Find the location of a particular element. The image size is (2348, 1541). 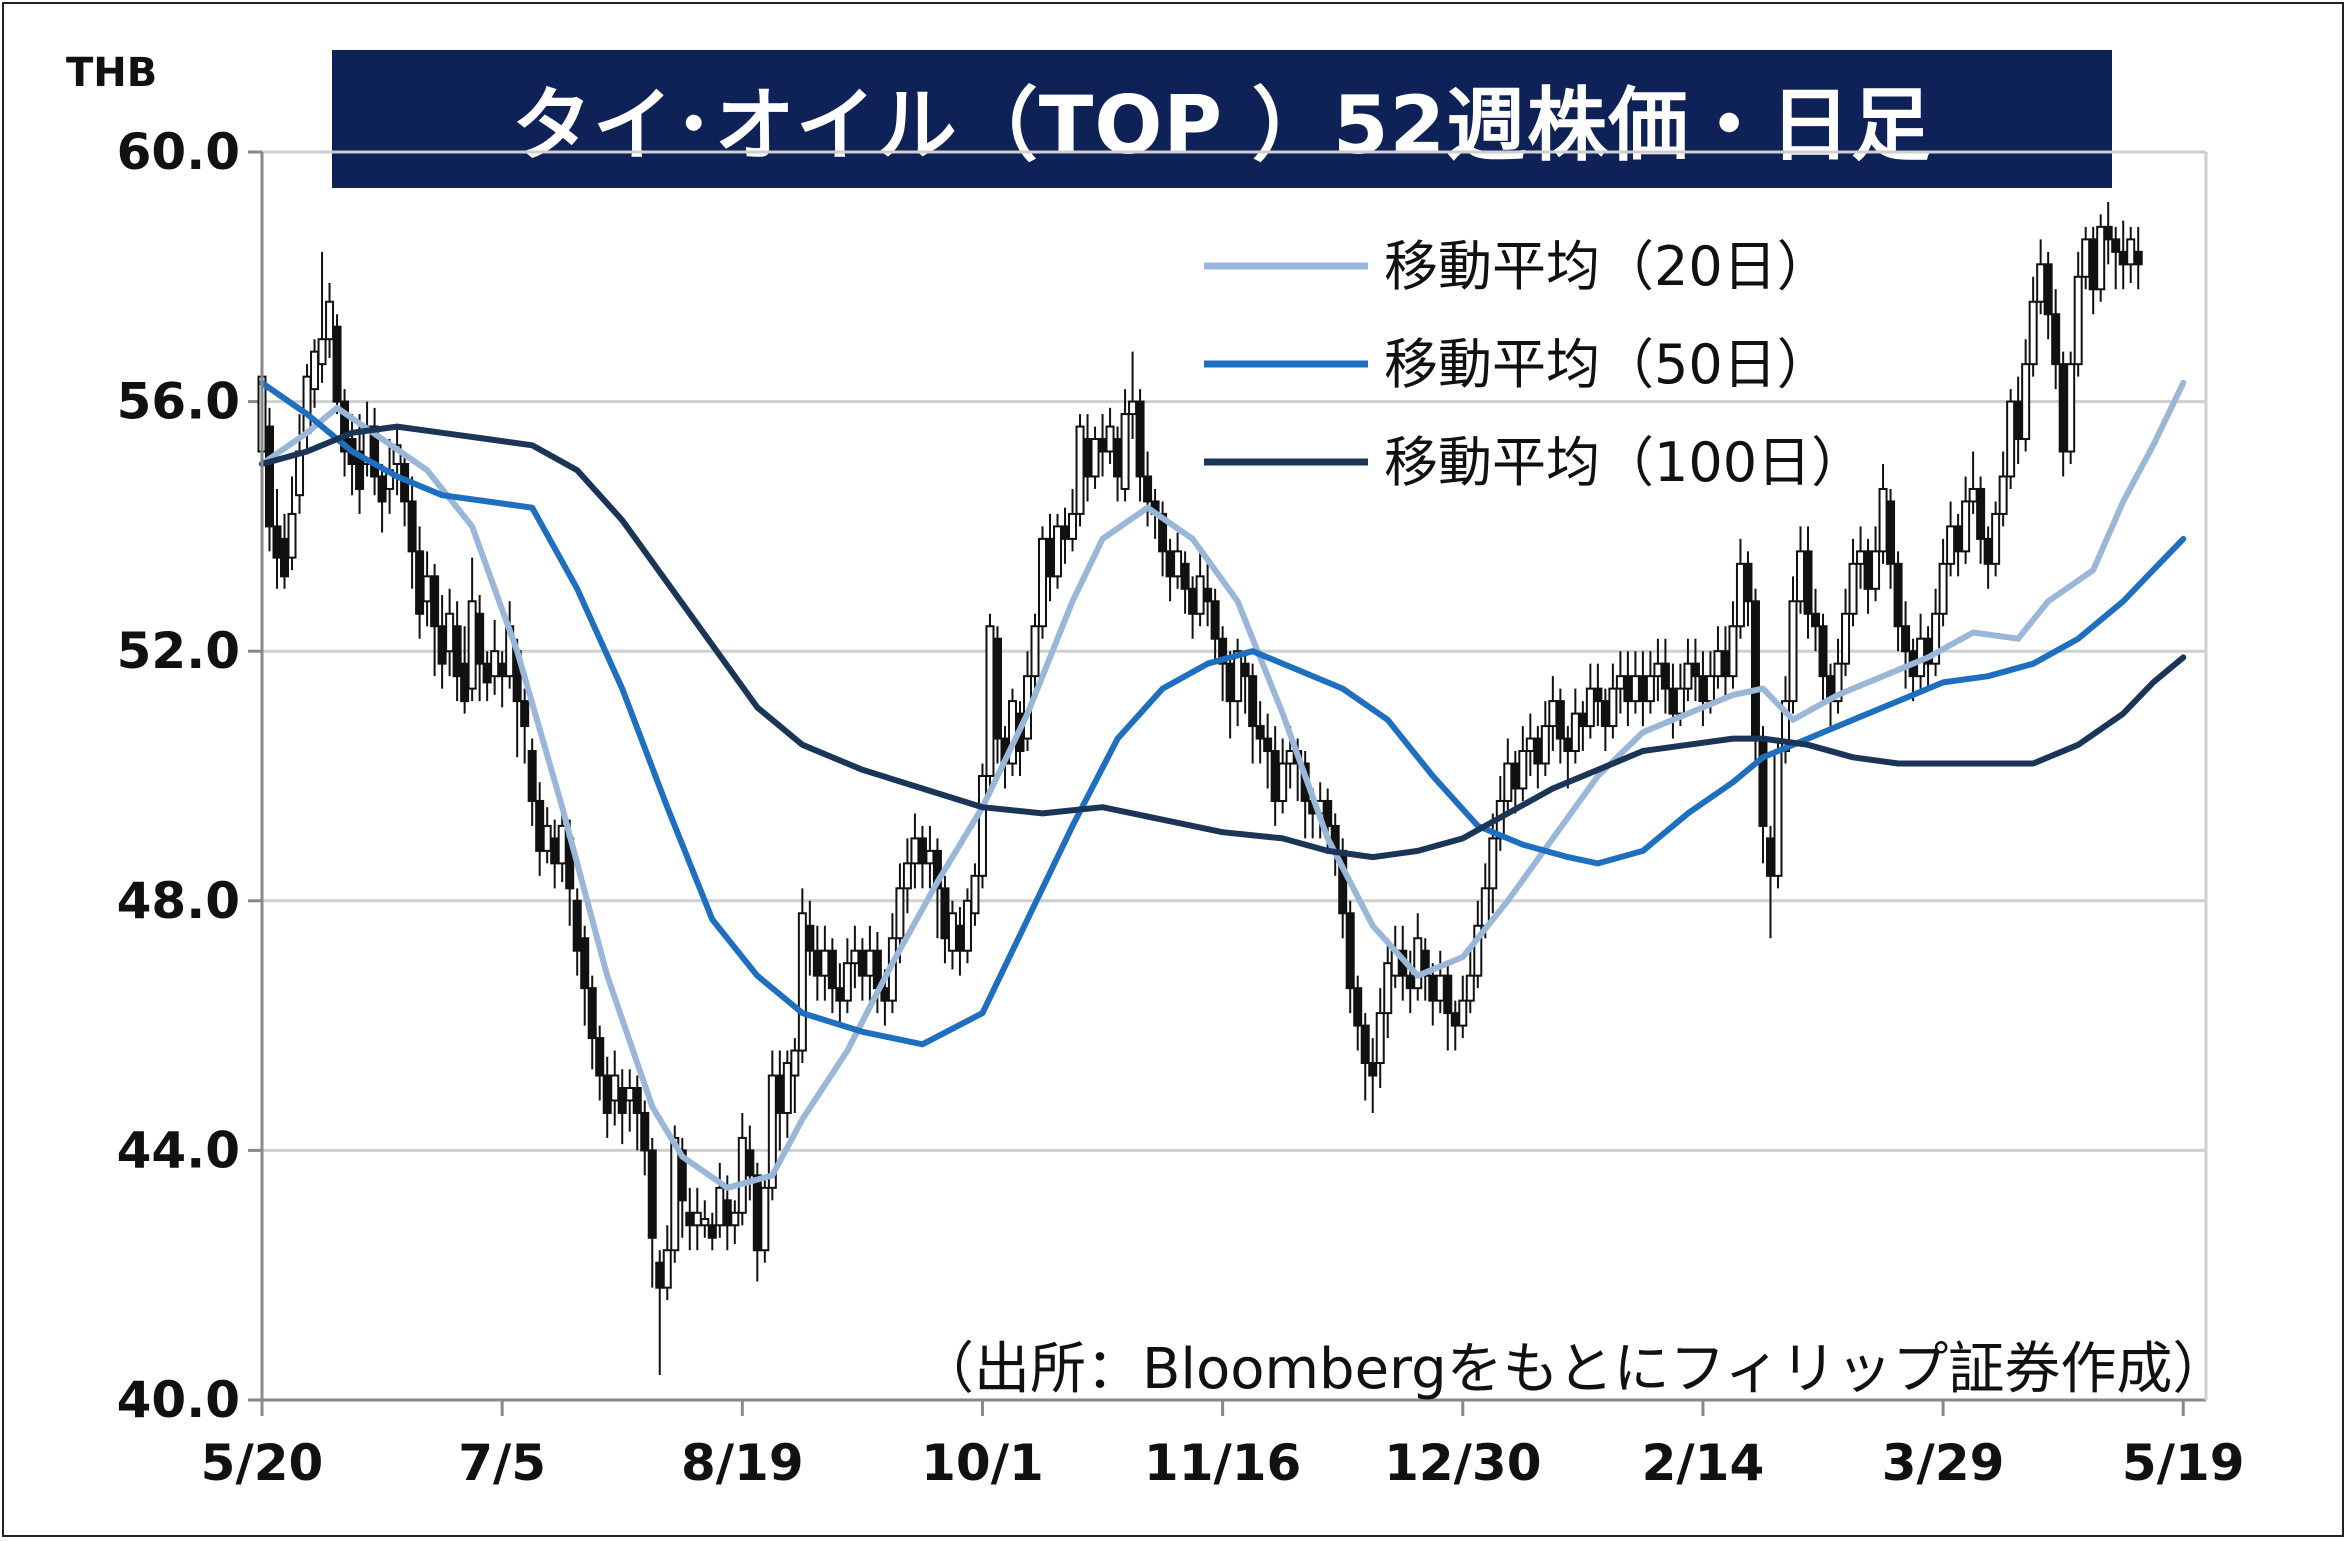

legend: 移動平均（20日） 移動平均（50日） 移動平均（100日） is located at coordinates (1534, 364).